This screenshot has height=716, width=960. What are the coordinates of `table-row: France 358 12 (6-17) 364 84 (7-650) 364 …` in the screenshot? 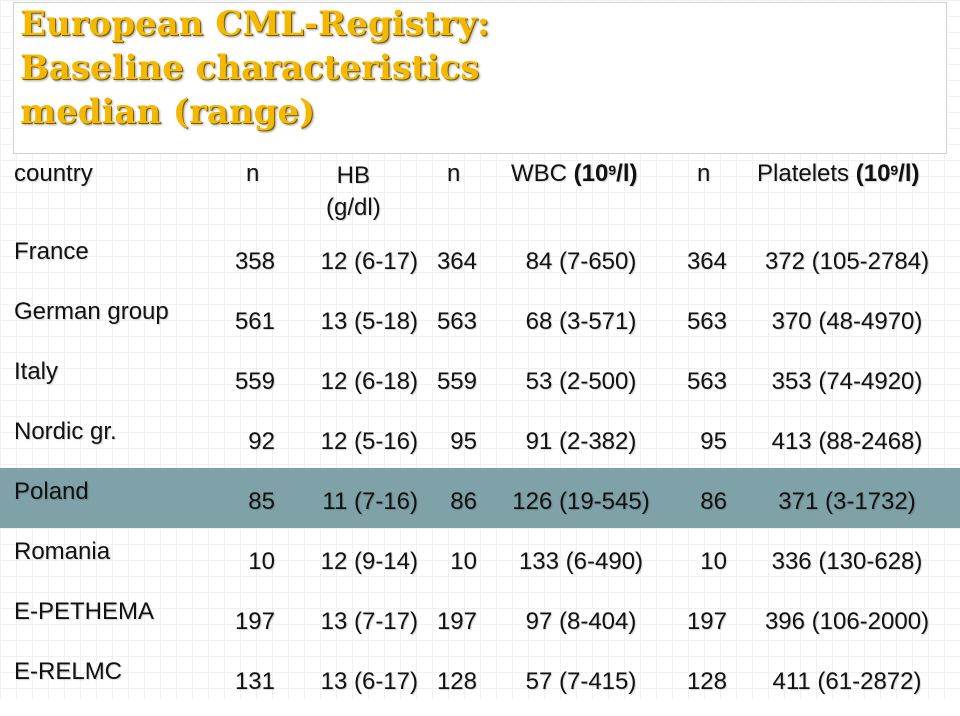 It's located at (480, 266).